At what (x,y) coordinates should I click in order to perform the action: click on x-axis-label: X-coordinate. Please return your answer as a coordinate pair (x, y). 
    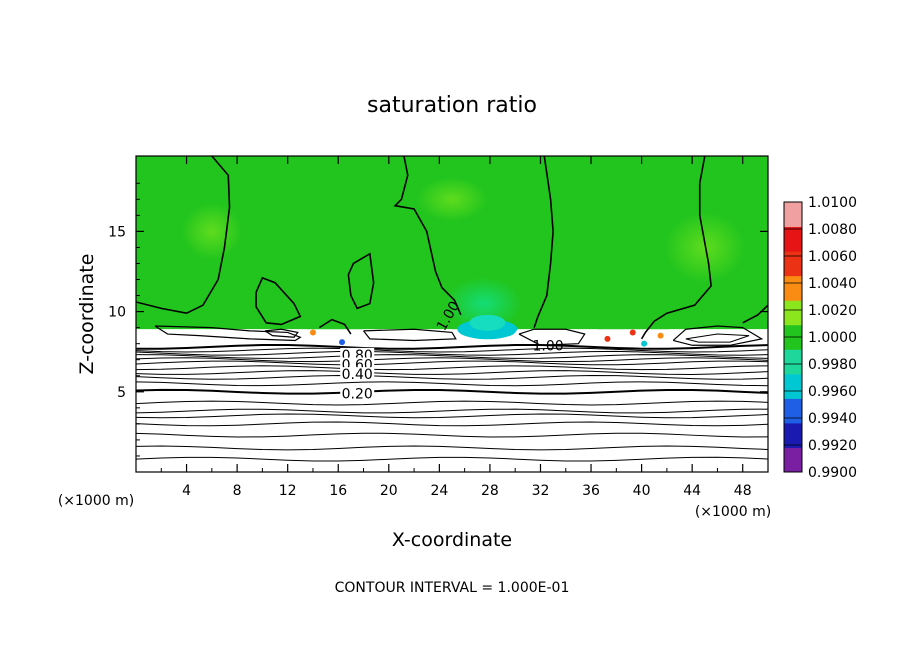
    Looking at the image, I should click on (452, 540).